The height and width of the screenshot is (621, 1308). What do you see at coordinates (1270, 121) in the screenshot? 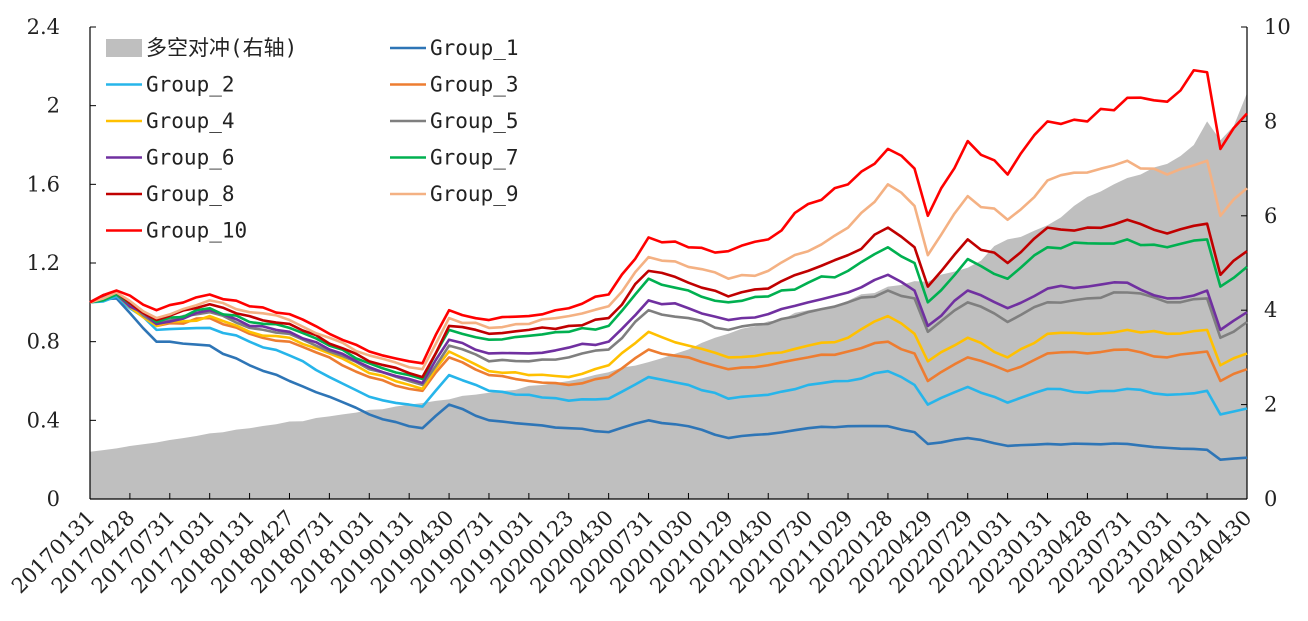
I see `y-tick-label-right: 8` at bounding box center [1270, 121].